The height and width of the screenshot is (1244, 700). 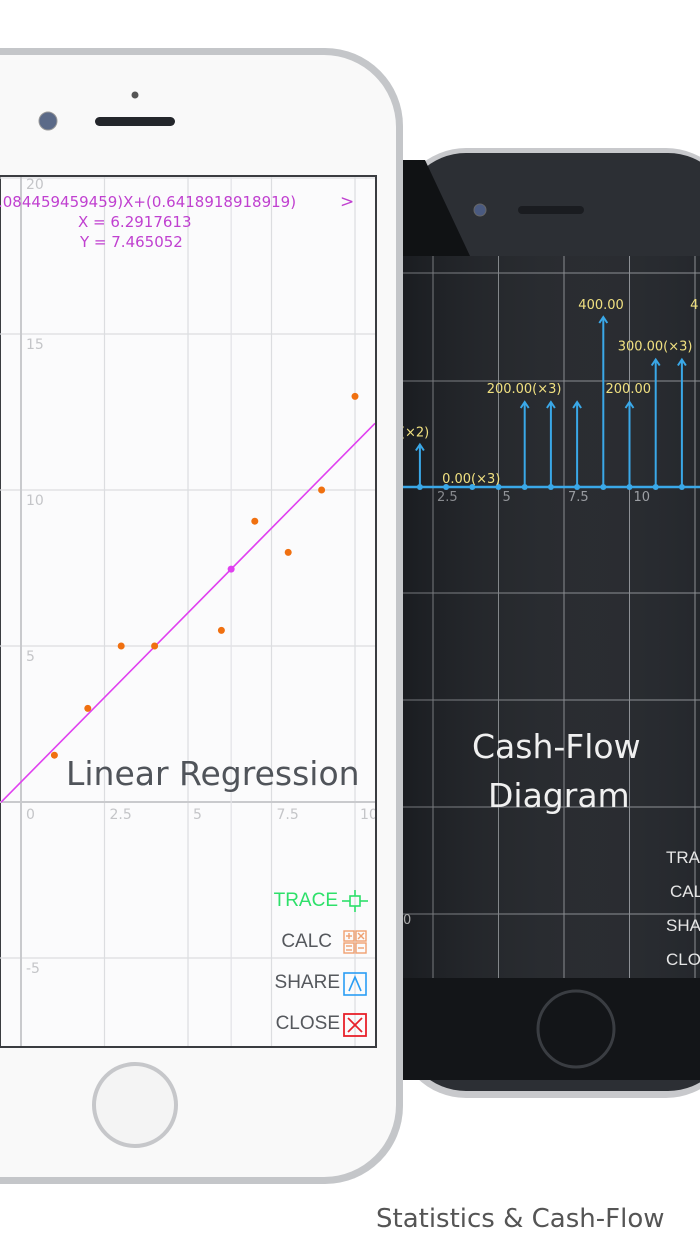 What do you see at coordinates (197, 815) in the screenshot?
I see `x-tick-label: 5` at bounding box center [197, 815].